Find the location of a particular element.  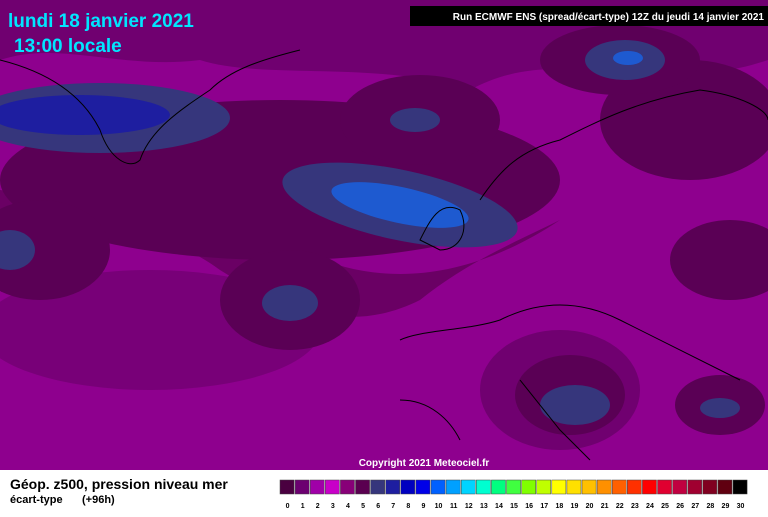

scale-label: 30 is located at coordinates (741, 506).